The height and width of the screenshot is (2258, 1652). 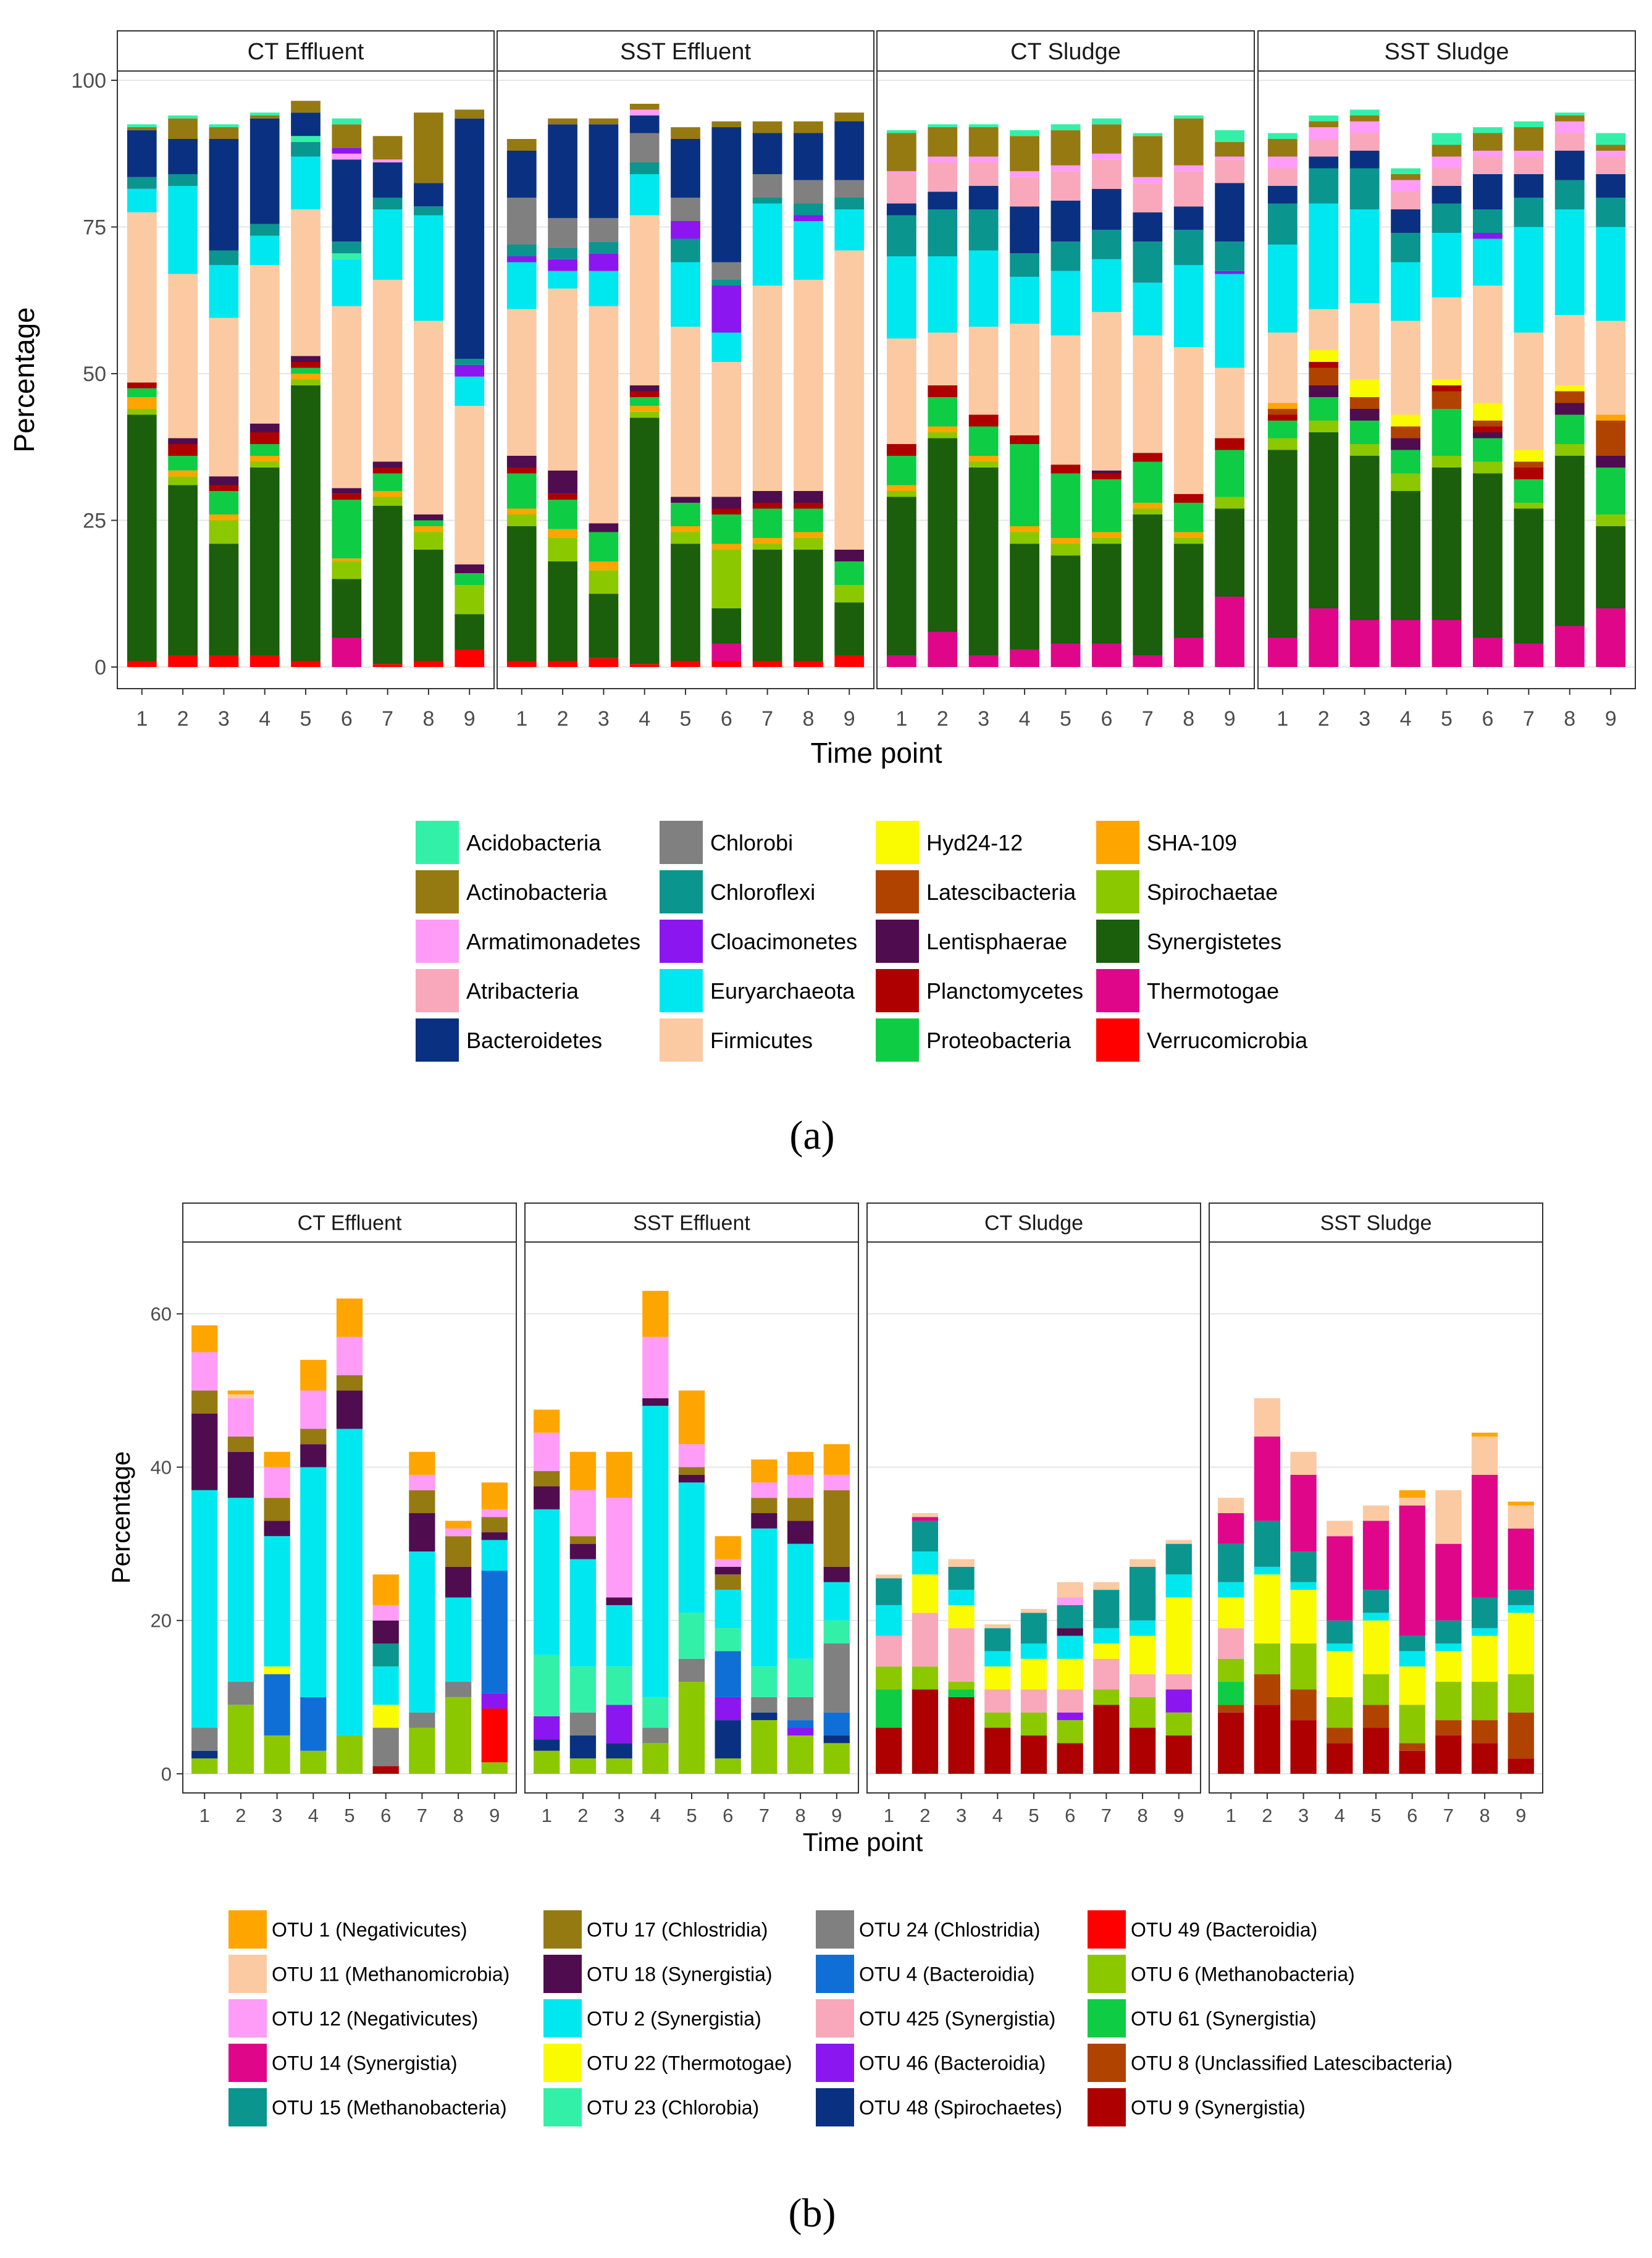 What do you see at coordinates (1303, 1616) in the screenshot?
I see `bar-segment-otu-22-thermotogae` at bounding box center [1303, 1616].